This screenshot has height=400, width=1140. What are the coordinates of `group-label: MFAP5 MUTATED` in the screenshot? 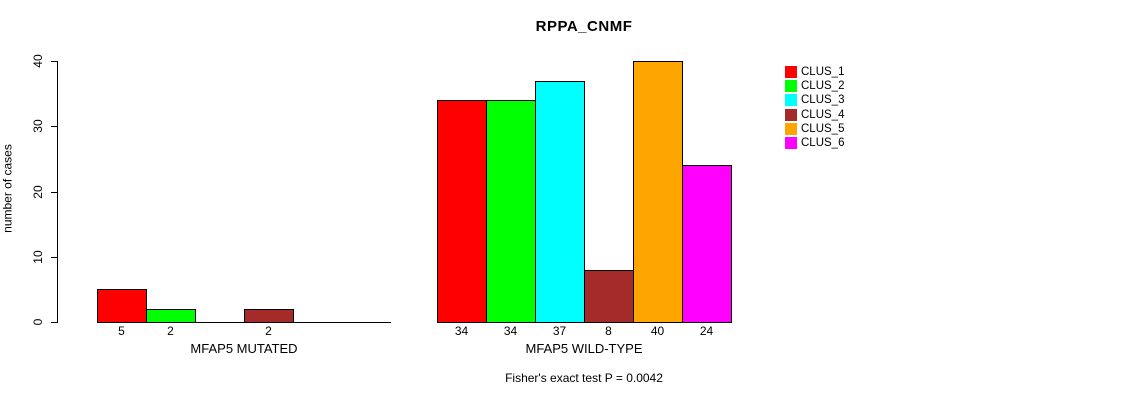 It's located at (244, 348).